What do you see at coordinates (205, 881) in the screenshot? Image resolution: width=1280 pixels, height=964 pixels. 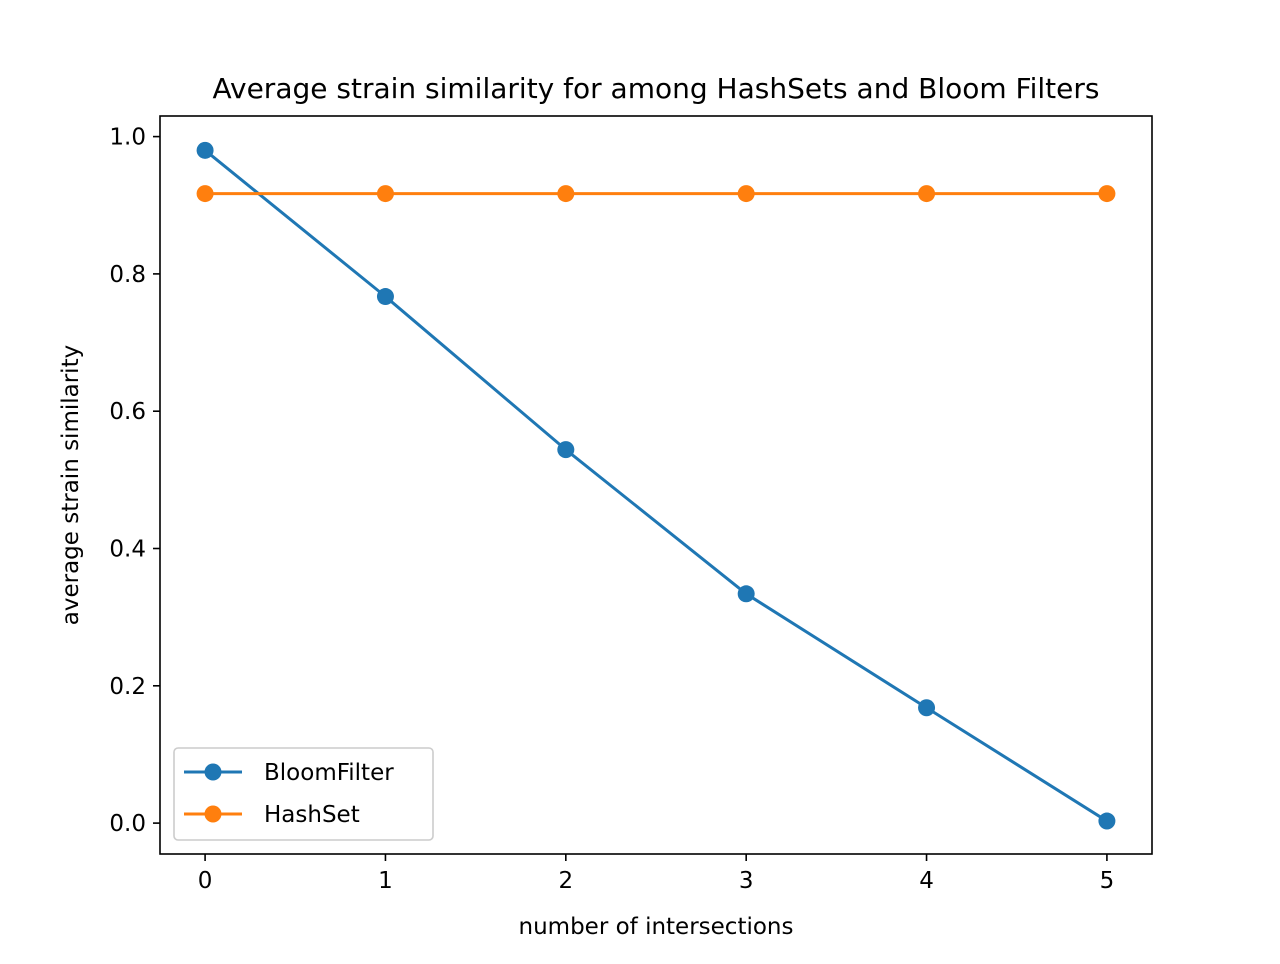 I see `x-tick-label: 0` at bounding box center [205, 881].